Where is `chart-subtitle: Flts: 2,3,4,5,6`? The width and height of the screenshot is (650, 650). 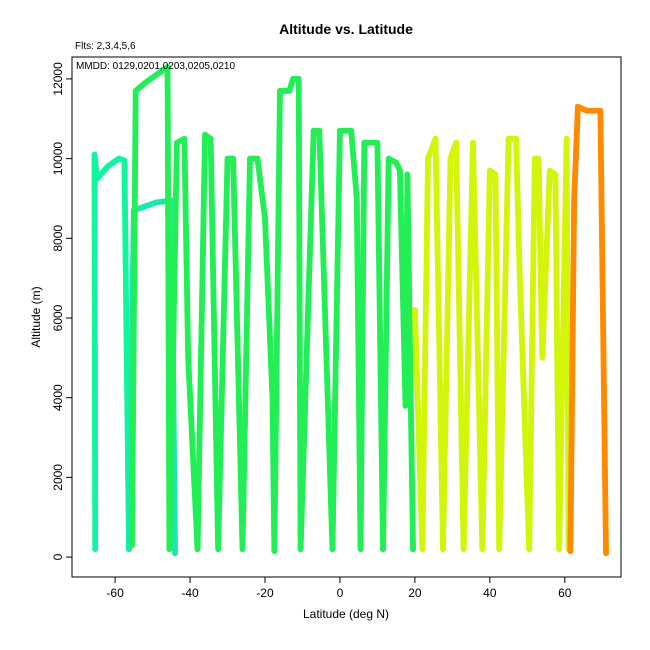 chart-subtitle: Flts: 2,3,4,5,6 is located at coordinates (105, 46).